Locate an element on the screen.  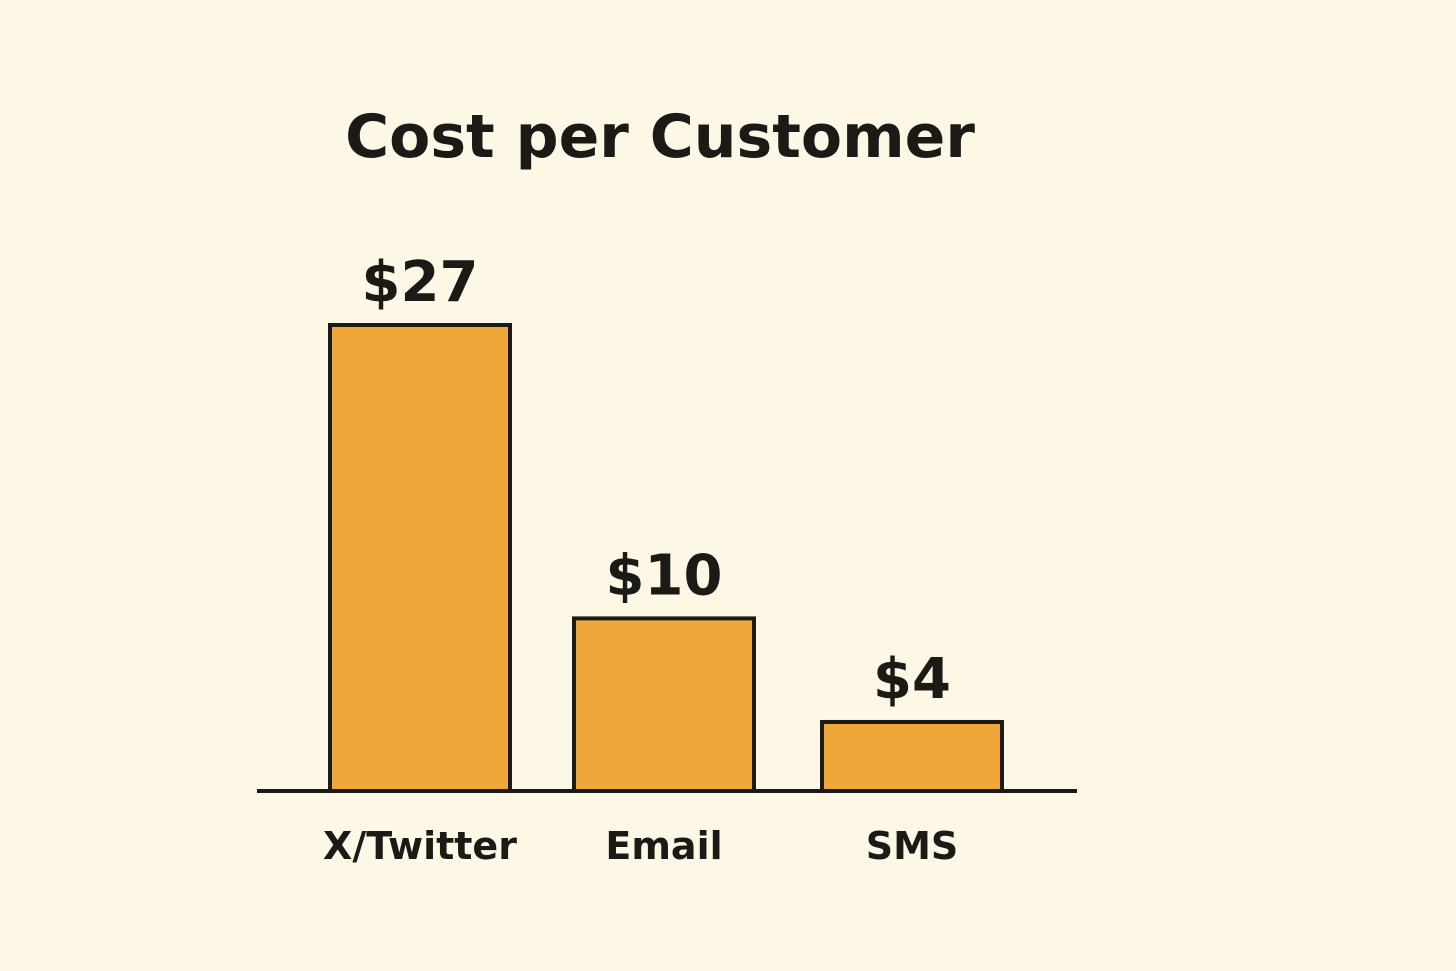
value-label: $27 is located at coordinates (420, 282).